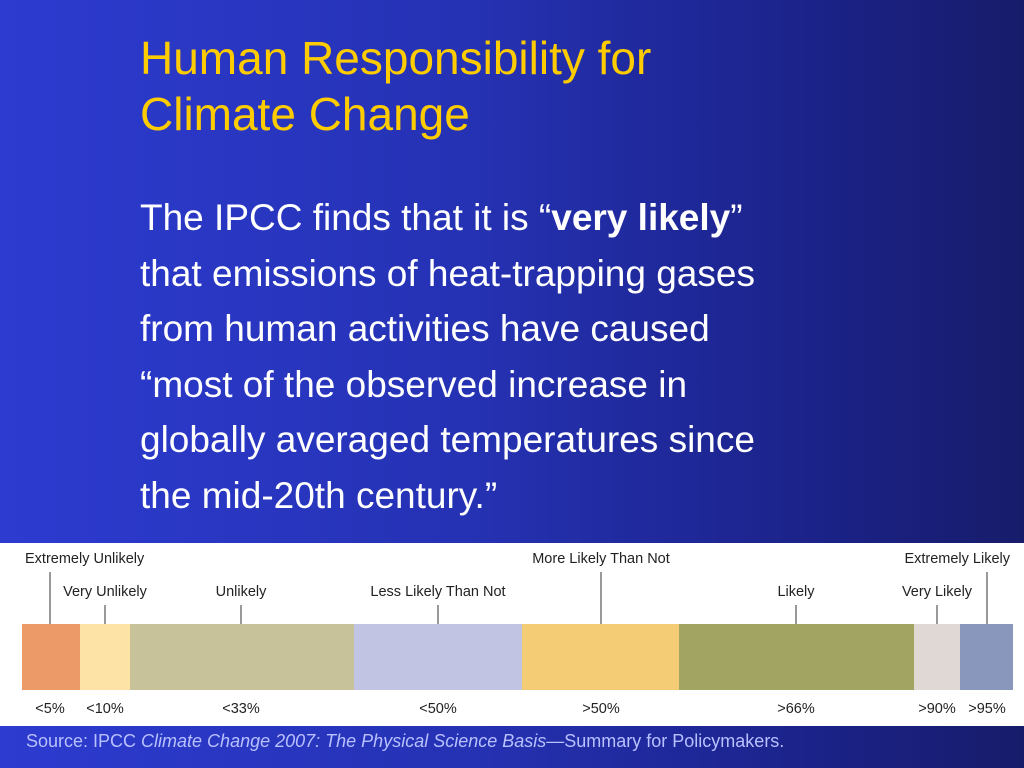 The image size is (1024, 768). Describe the element at coordinates (665, 741) in the screenshot. I see `source-suffix: —Summary for Policymakers.` at that location.